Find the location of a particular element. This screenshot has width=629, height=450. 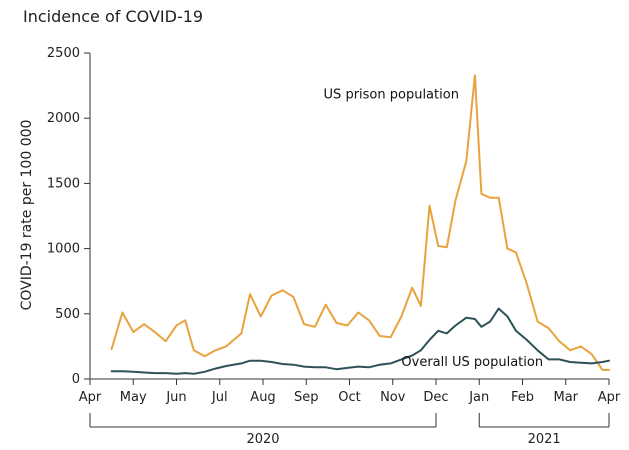

x-tick-label: Feb is located at coordinates (522, 397).